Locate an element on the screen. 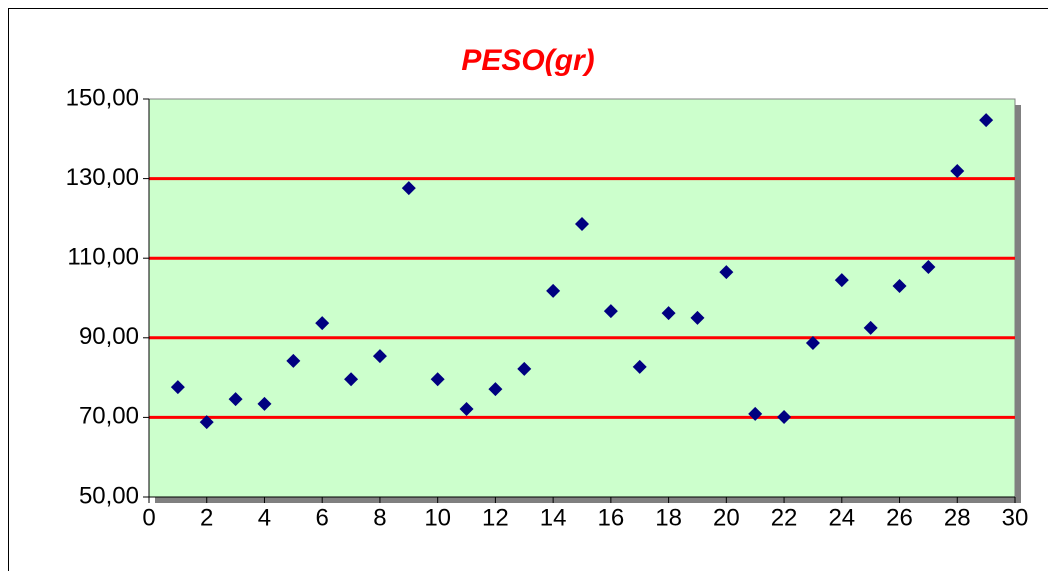 Image resolution: width=1048 pixels, height=571 pixels. y-tick-label: 130,00 is located at coordinates (102, 177).